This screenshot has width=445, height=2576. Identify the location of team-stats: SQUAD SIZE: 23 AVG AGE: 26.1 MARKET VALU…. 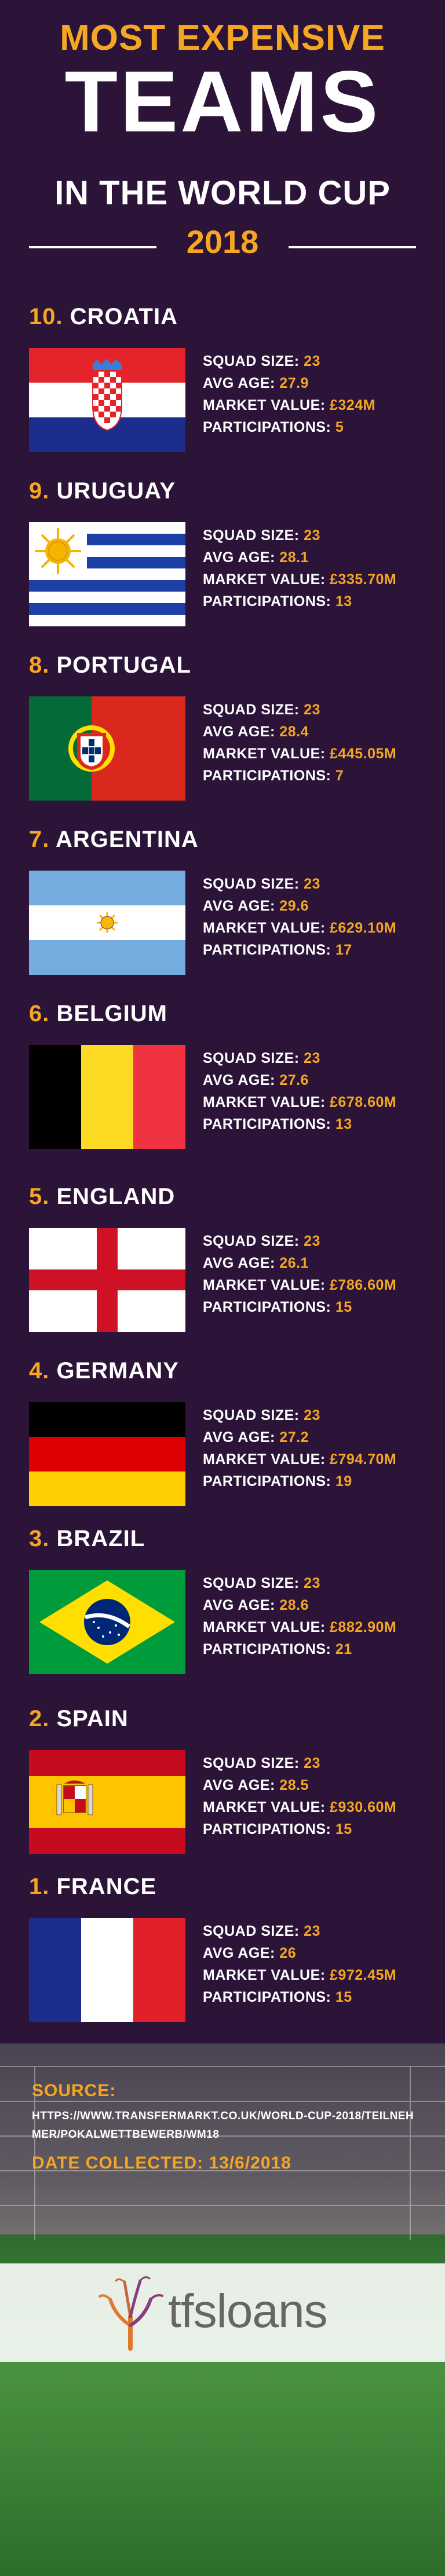
(300, 1274).